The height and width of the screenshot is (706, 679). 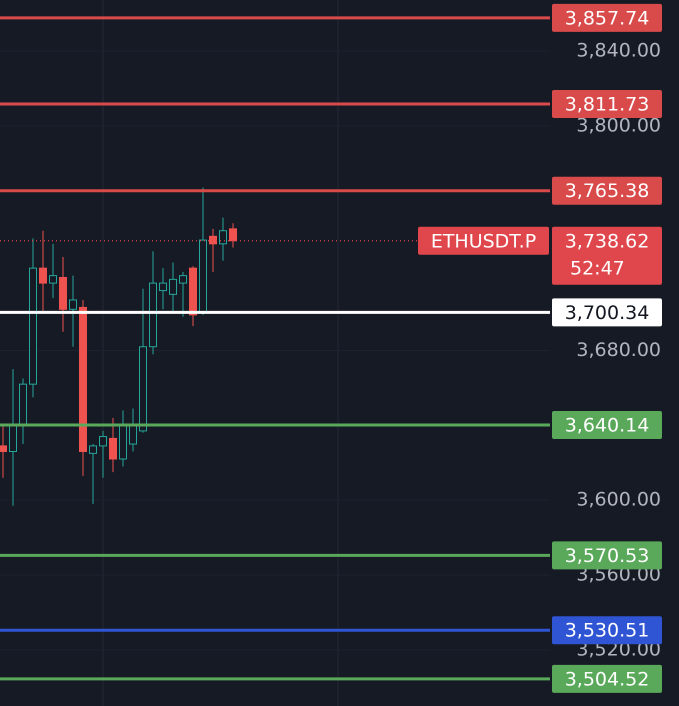 I want to click on last-price-box, so click(x=607, y=255).